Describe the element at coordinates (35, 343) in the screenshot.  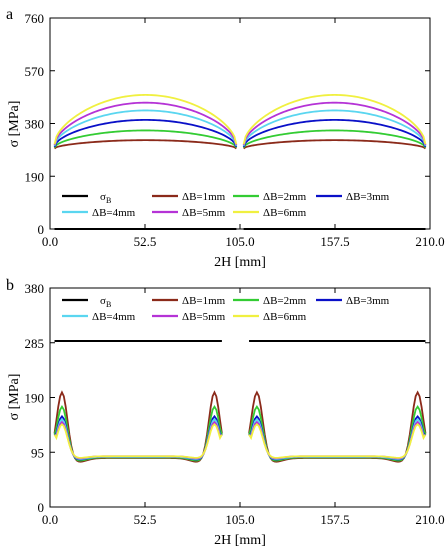
I see `y-tick-label: 285` at that location.